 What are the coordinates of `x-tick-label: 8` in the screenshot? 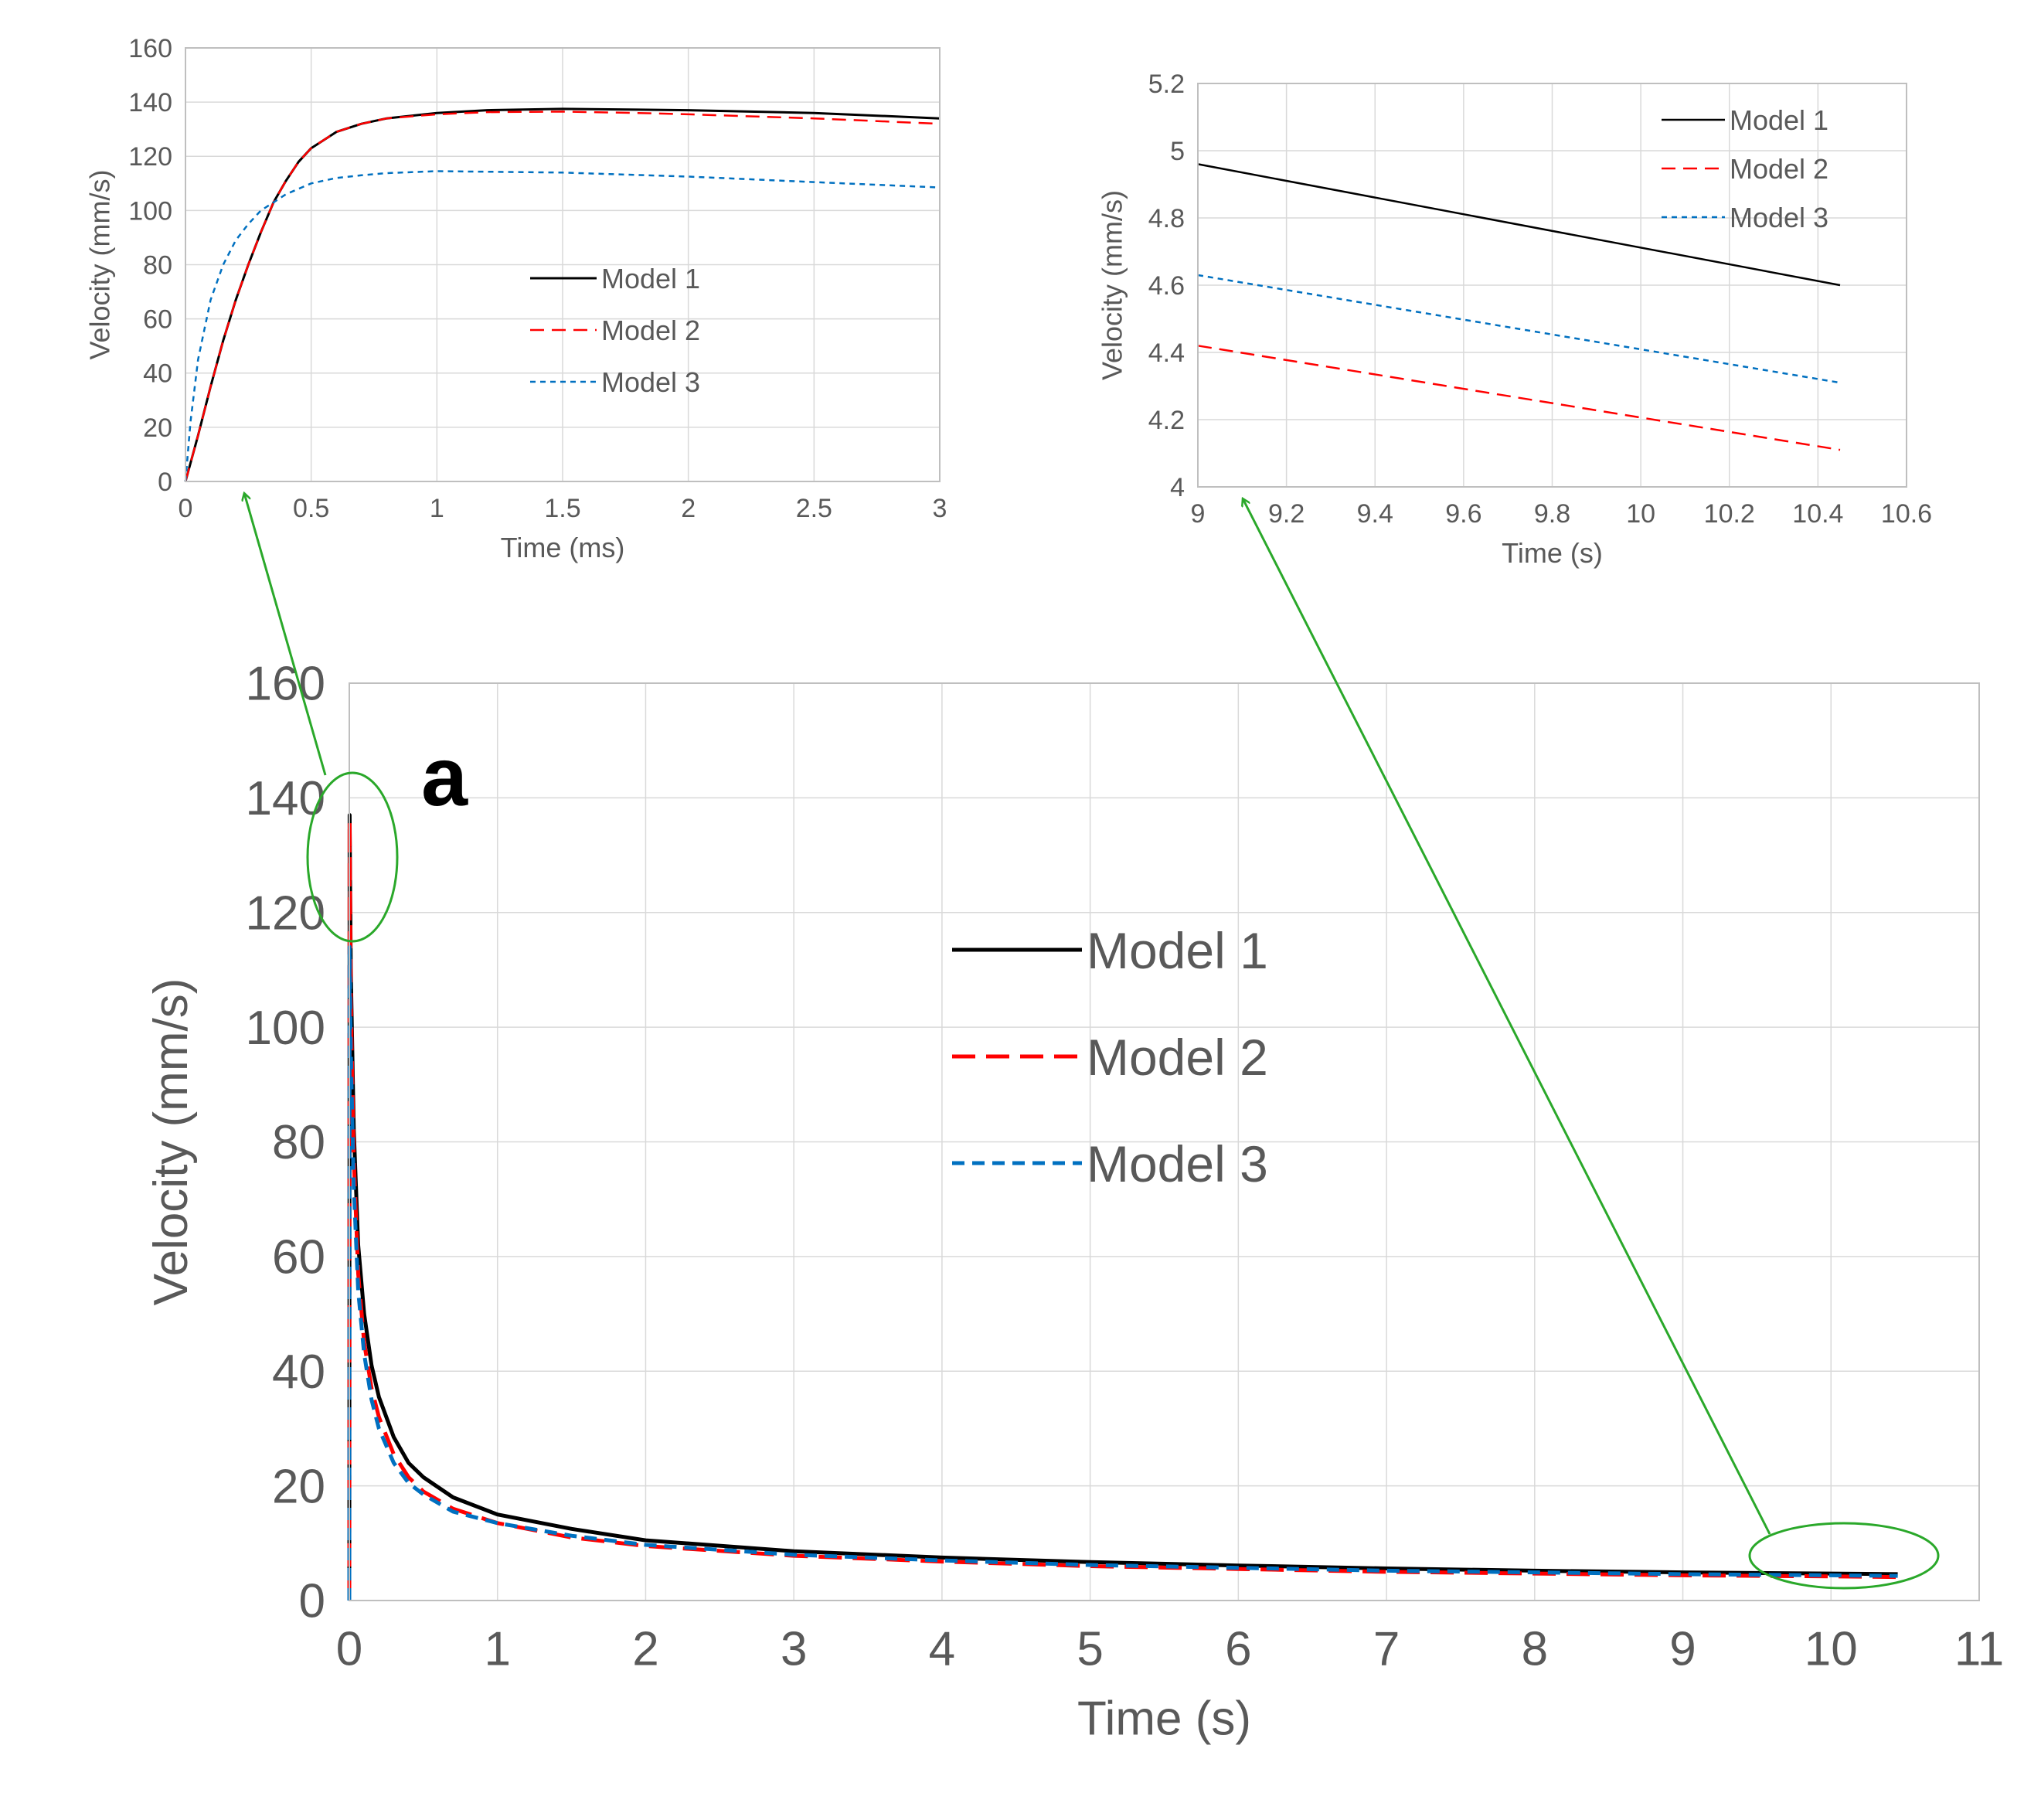 It's located at (1535, 1649).